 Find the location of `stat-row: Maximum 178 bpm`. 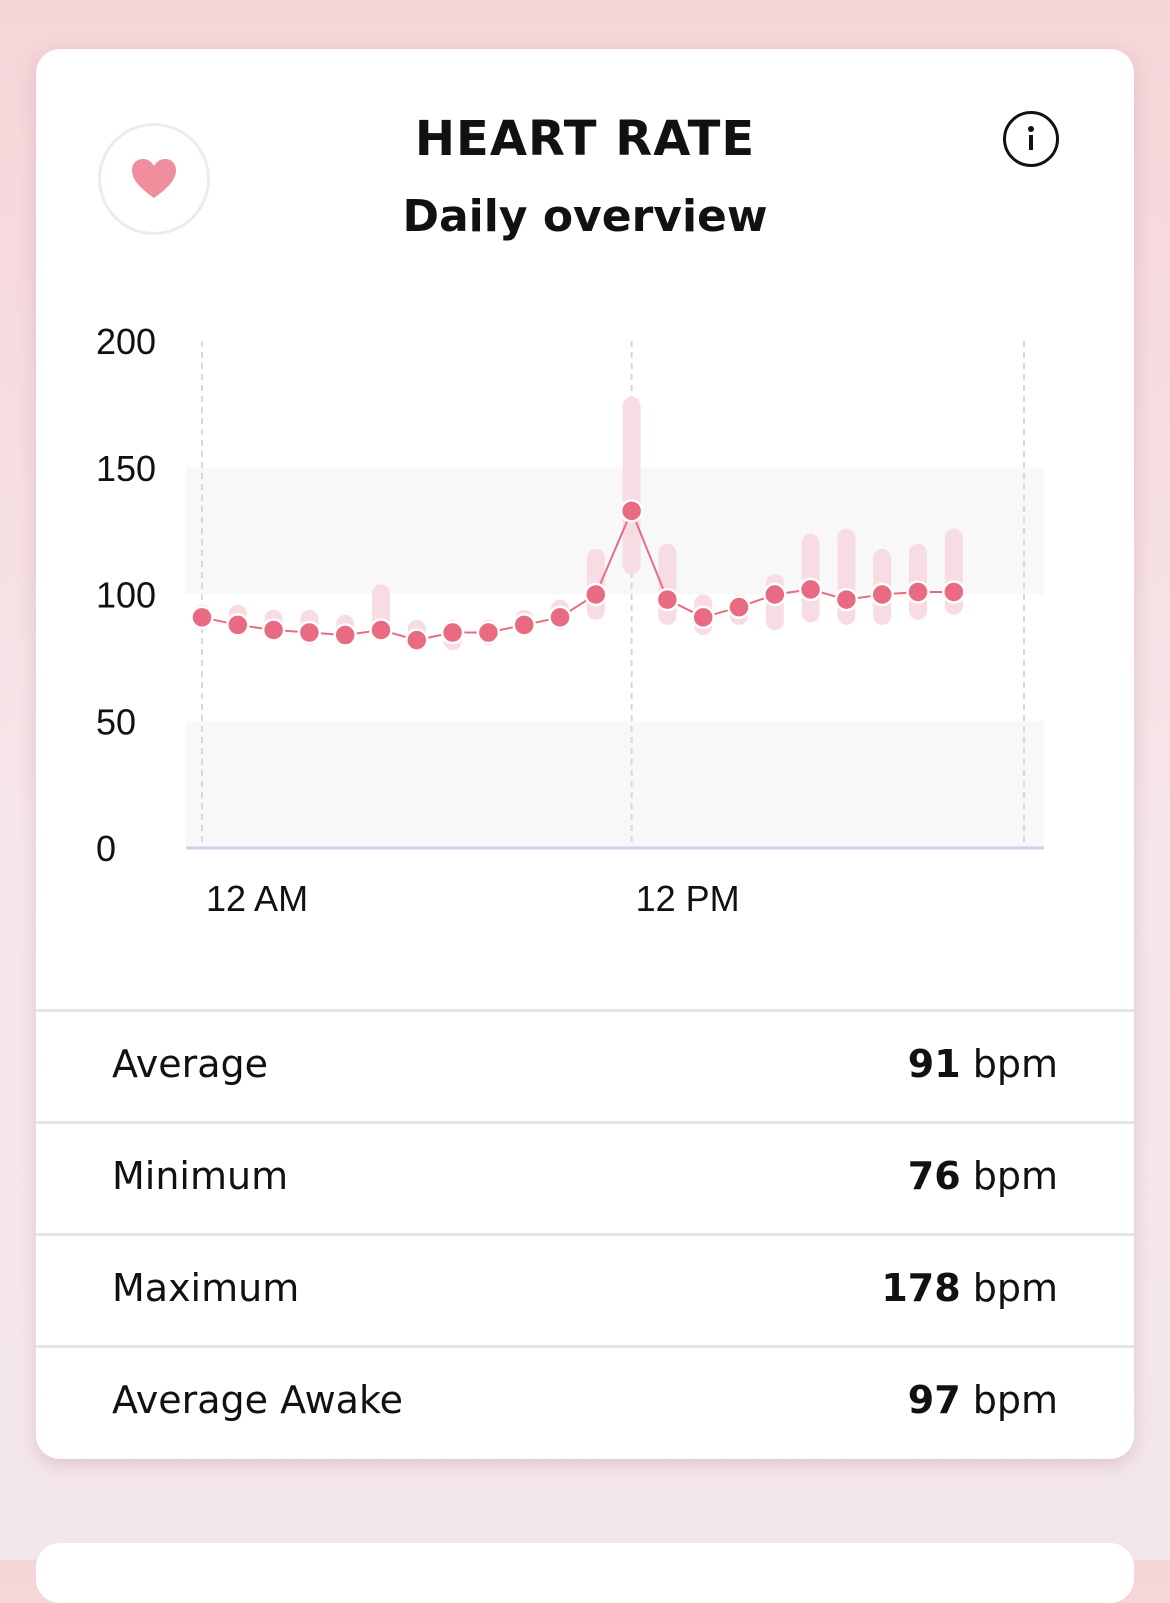

stat-row: Maximum 178 bpm is located at coordinates (585, 1289).